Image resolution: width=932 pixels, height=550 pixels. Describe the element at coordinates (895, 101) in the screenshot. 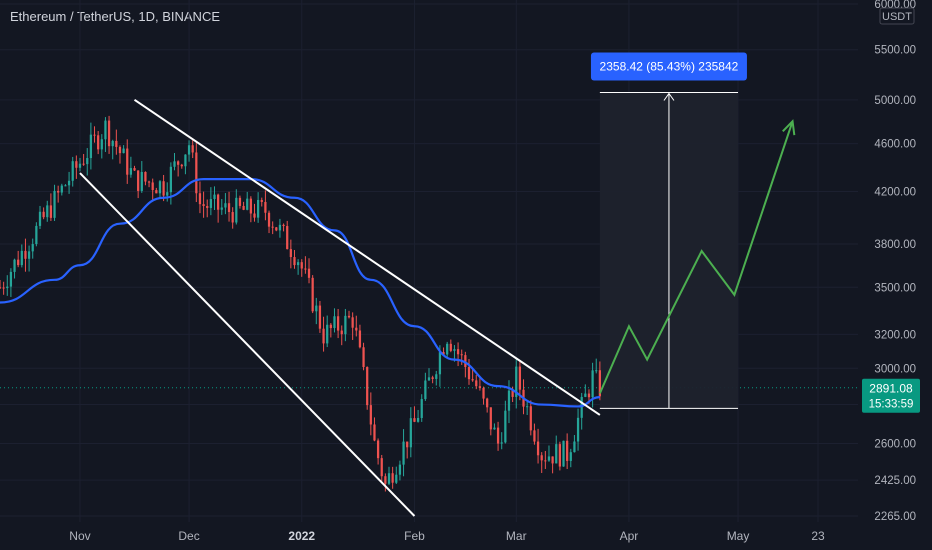

I see `price-tick-label: 5000.00` at that location.